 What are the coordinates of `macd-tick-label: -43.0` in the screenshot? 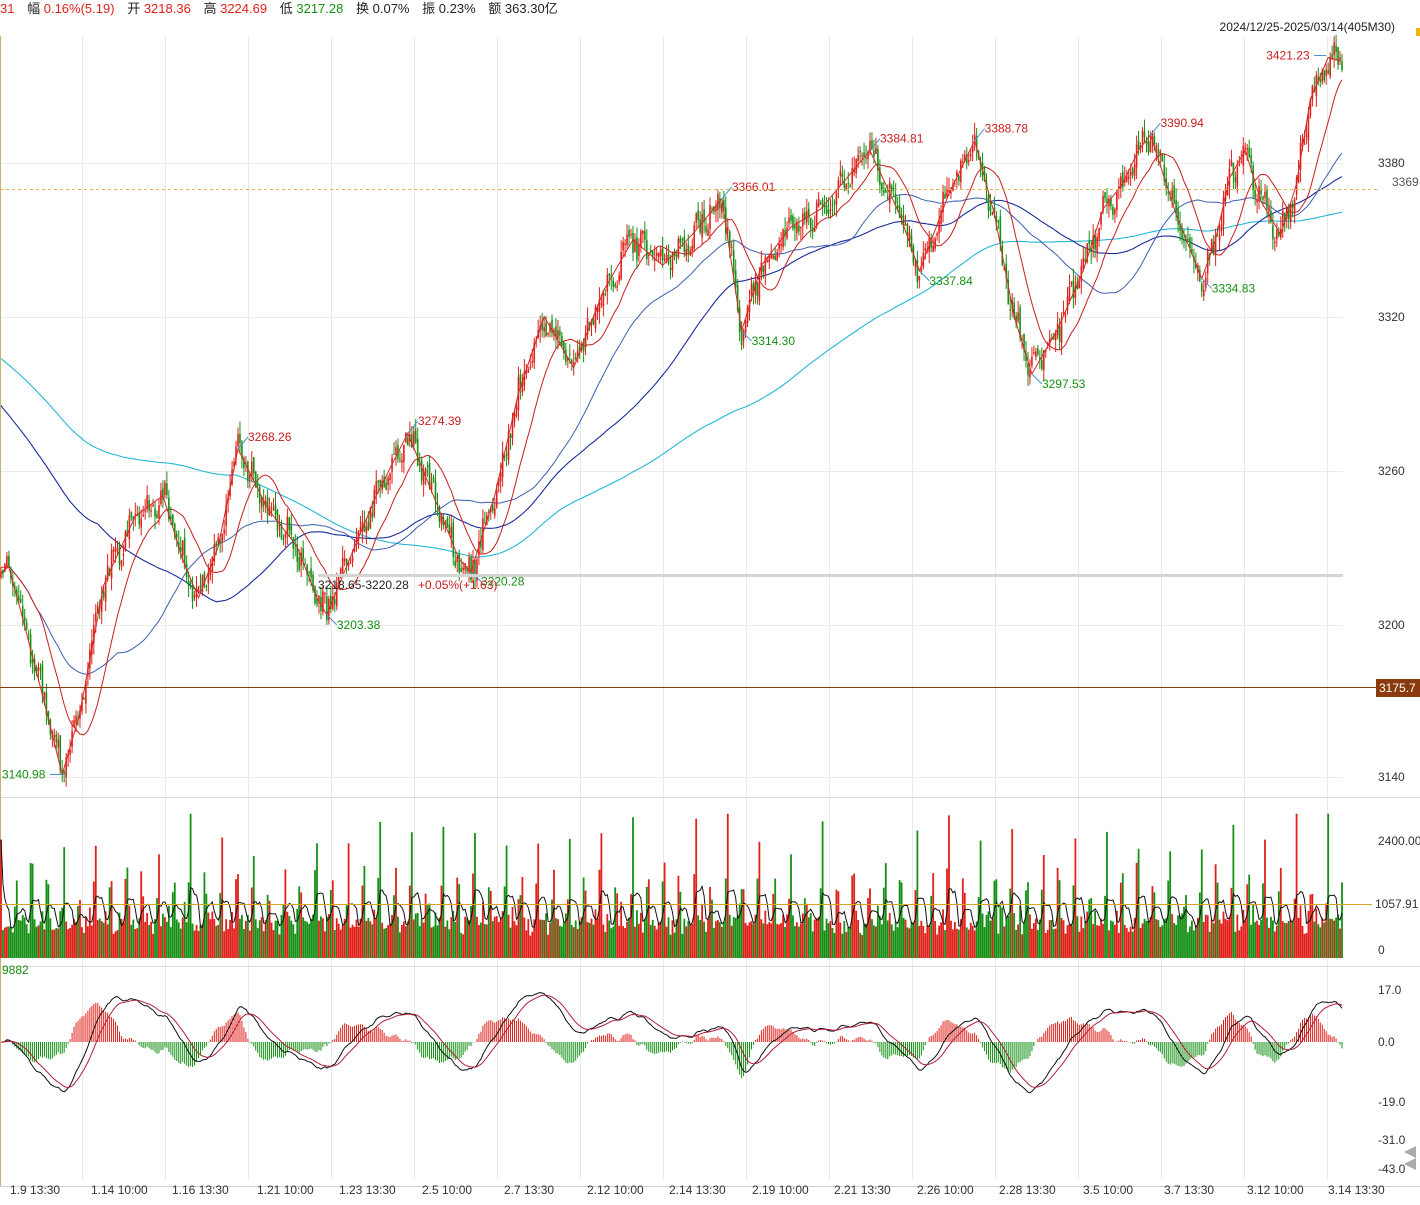 It's located at (1392, 1169).